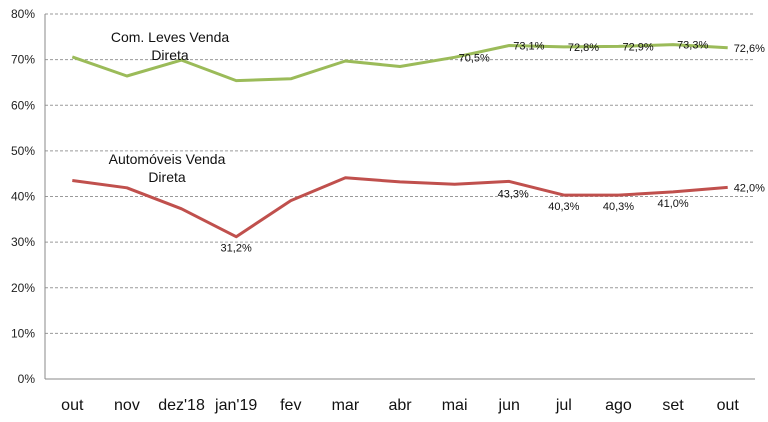 Image resolution: width=768 pixels, height=422 pixels. What do you see at coordinates (618, 405) in the screenshot?
I see `x-tick-label: ago` at bounding box center [618, 405].